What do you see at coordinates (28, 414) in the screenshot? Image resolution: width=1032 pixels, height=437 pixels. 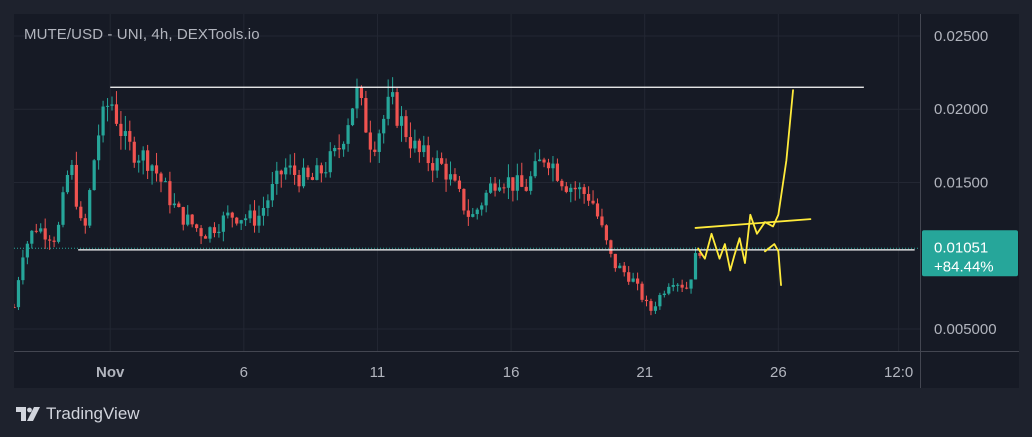 I see `tradingview-logo-icon` at bounding box center [28, 414].